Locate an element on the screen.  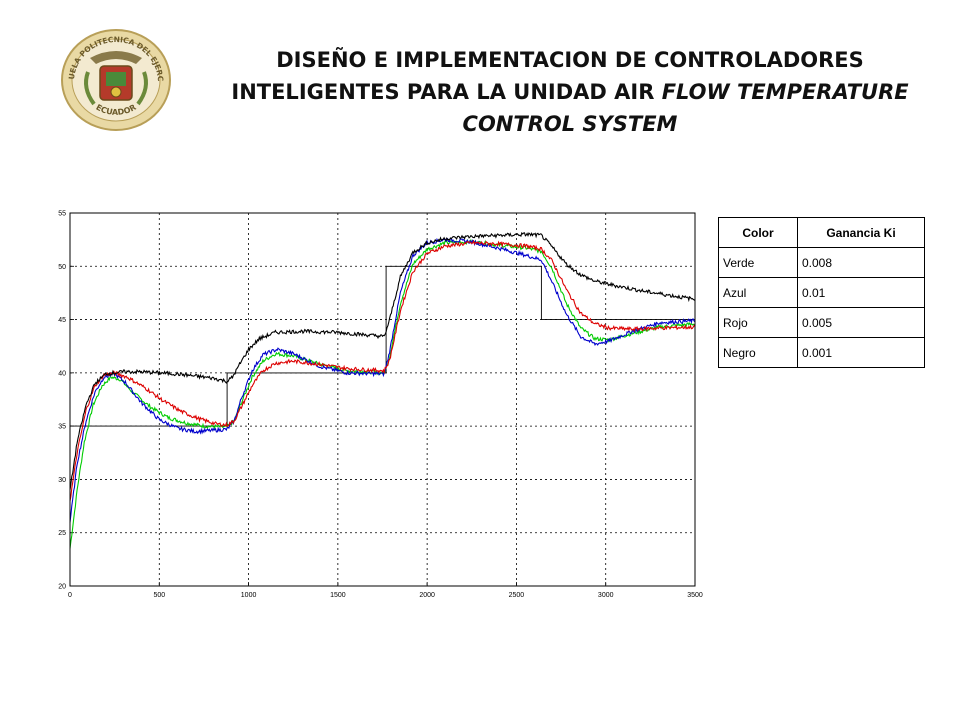
legend-row: Azul 0.01 is located at coordinates (821, 292).